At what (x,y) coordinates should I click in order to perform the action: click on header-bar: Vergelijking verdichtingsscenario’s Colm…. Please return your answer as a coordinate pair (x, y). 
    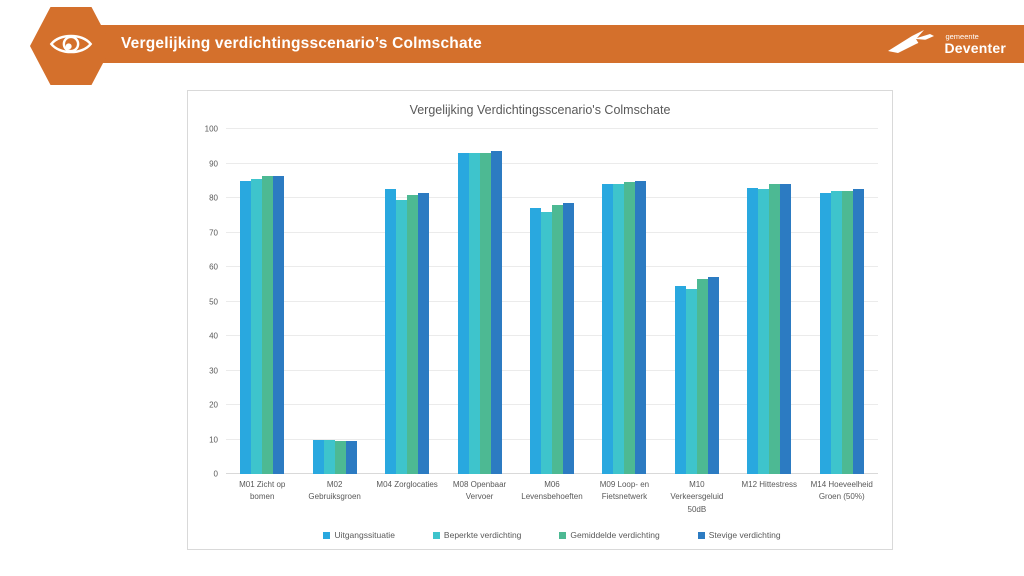
    Looking at the image, I should click on (559, 44).